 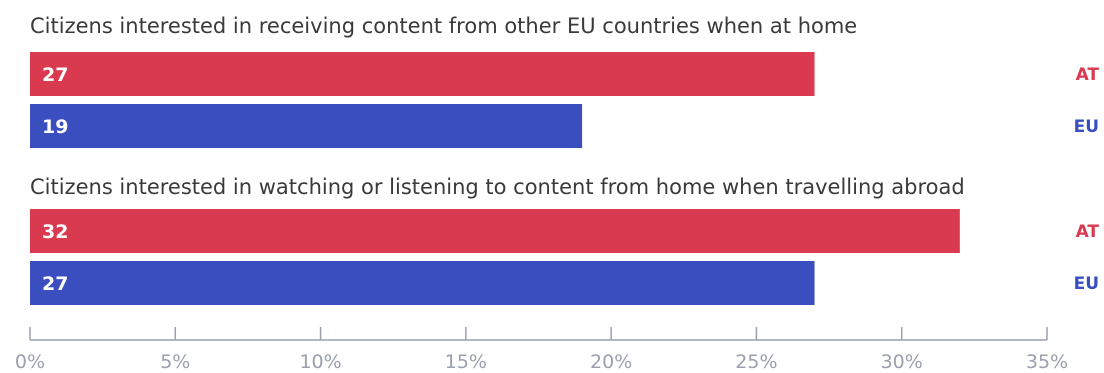 What do you see at coordinates (1047, 362) in the screenshot?
I see `x-tick-label: 35%` at bounding box center [1047, 362].